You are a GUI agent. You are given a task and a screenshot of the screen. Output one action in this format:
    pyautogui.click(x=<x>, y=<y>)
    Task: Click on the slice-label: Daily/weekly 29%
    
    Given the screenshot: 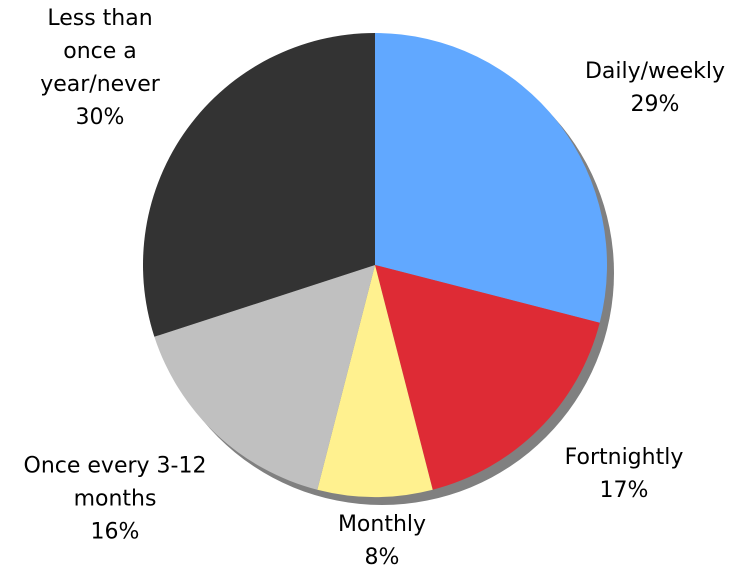 What is the action you would take?
    pyautogui.click(x=655, y=88)
    